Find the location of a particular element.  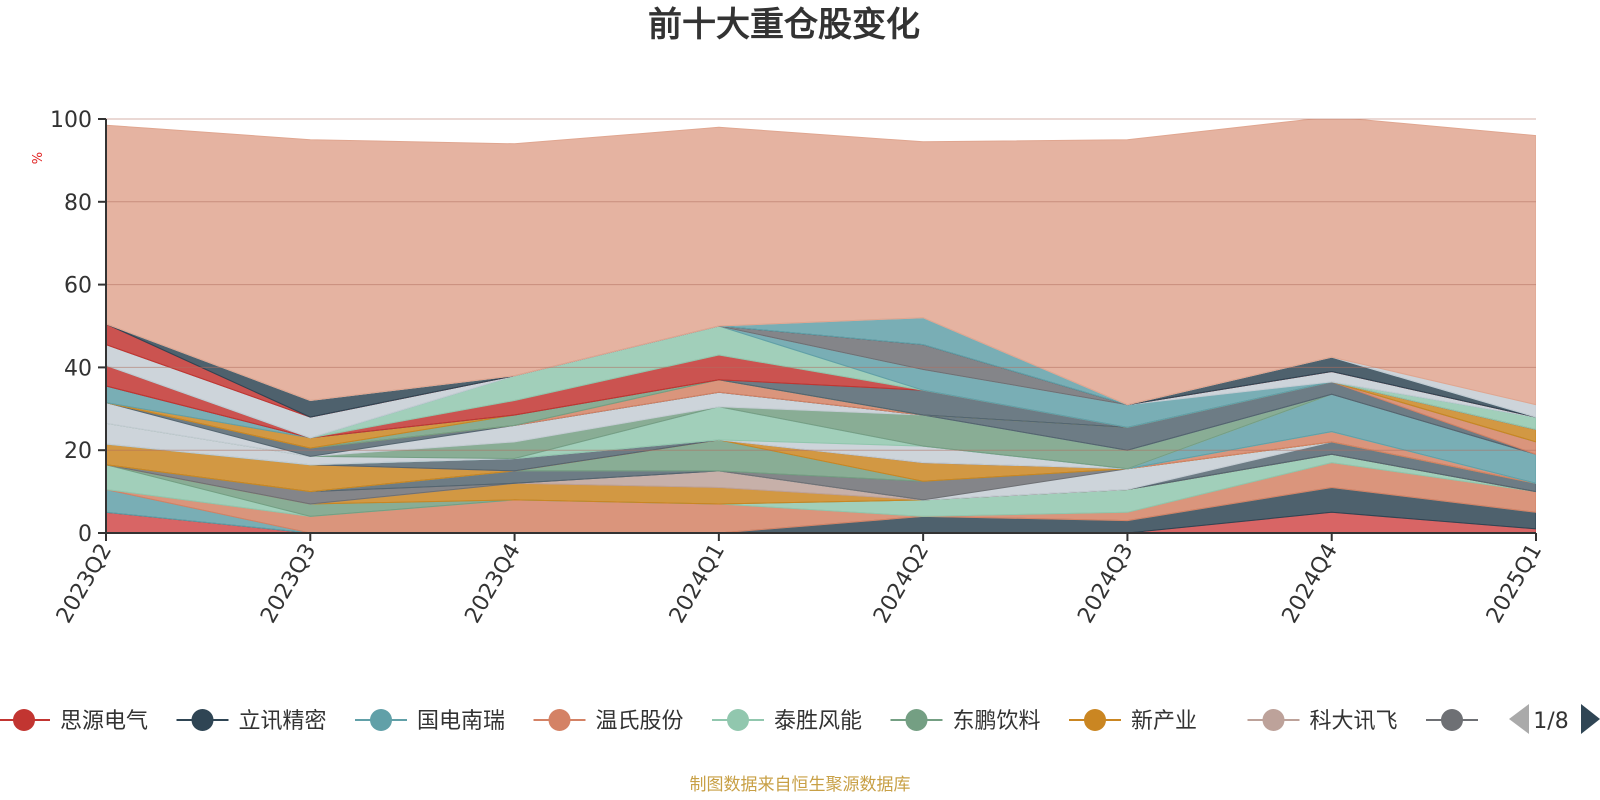

y-tick-label: 80 is located at coordinates (78, 203).